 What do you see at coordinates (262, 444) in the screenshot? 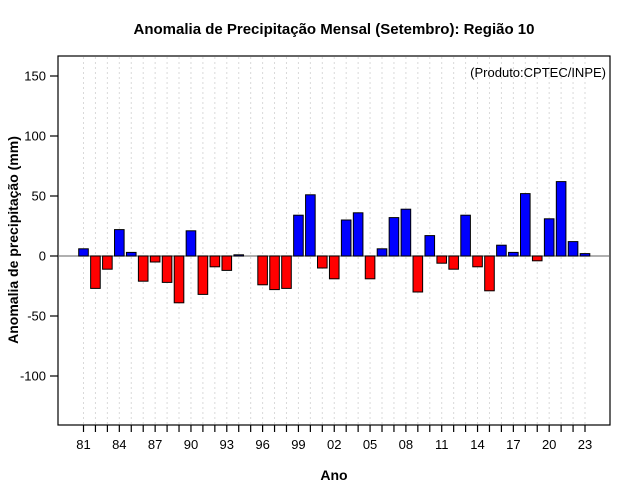
I see `x-tick-label-96: 96` at bounding box center [262, 444].